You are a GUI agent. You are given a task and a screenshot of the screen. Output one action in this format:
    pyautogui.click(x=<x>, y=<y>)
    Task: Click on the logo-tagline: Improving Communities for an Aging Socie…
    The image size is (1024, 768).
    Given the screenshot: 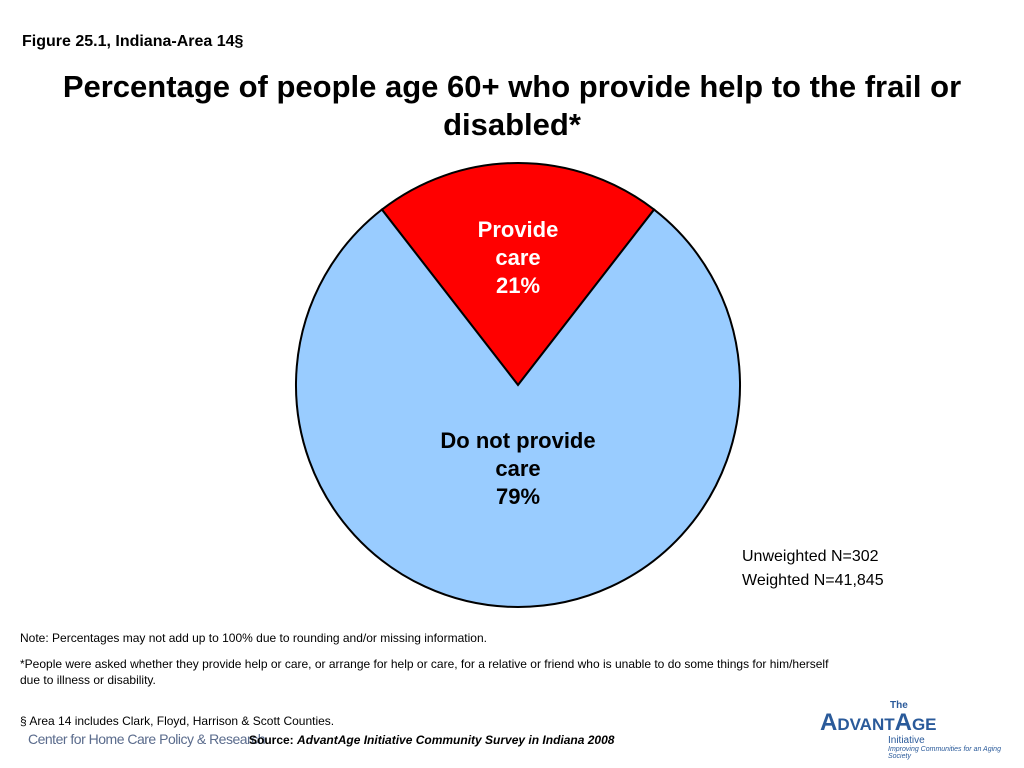 What is the action you would take?
    pyautogui.click(x=944, y=753)
    